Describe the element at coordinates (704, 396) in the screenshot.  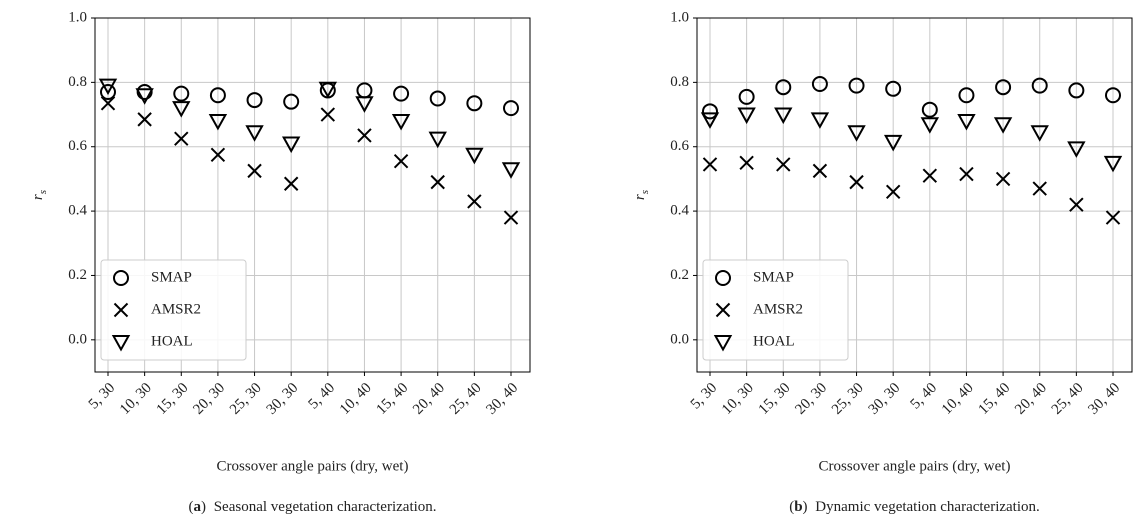
I see `x-tick-label: 5, 30` at that location.